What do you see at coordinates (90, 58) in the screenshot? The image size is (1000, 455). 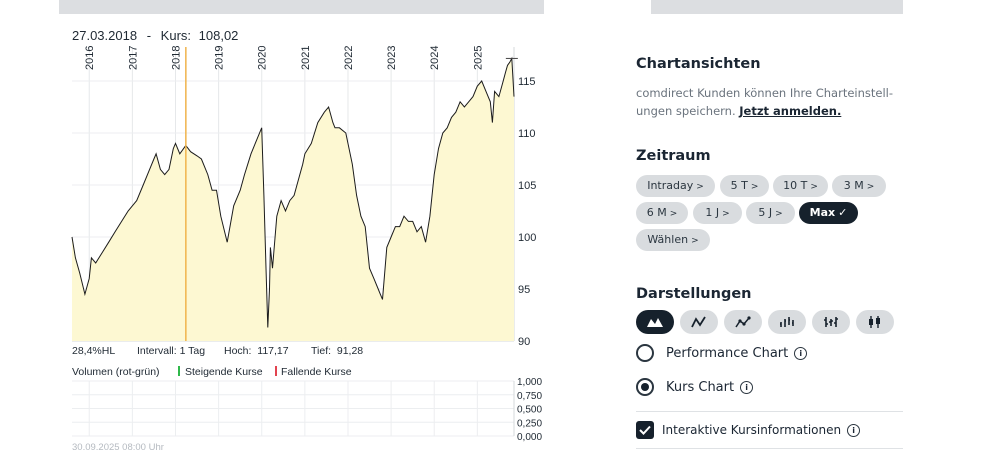 I see `x-tick-label: 2016` at bounding box center [90, 58].